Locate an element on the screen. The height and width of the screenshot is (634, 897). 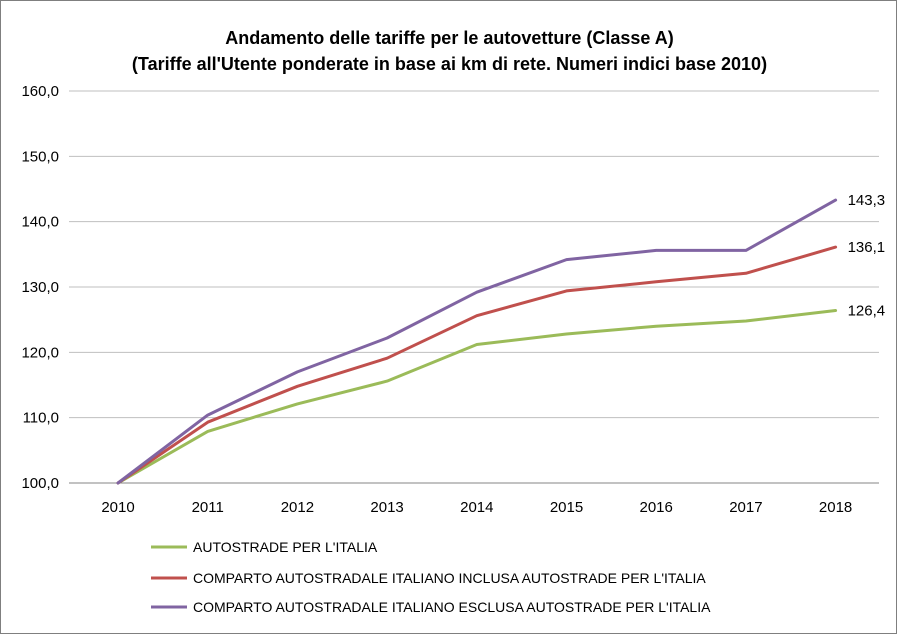
x-tick-label: 2012 is located at coordinates (297, 507).